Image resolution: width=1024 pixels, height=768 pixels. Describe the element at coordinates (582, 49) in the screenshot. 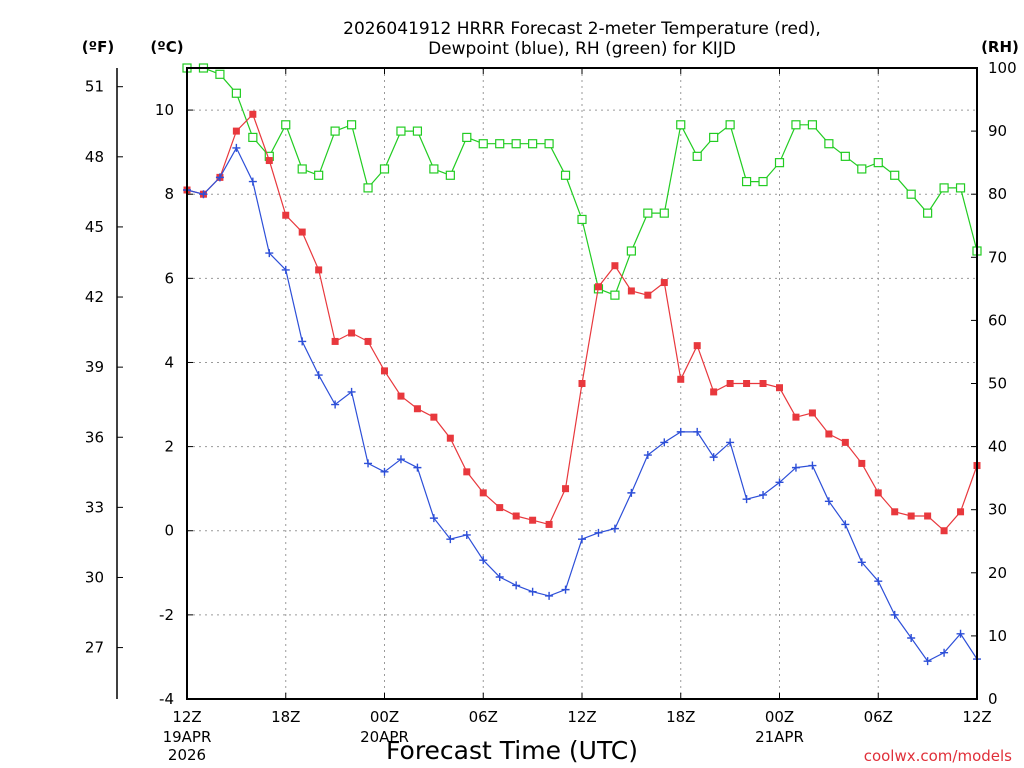

I see `chart-title-line2: Dewpoint (blue), RH (green) for KIJD` at that location.